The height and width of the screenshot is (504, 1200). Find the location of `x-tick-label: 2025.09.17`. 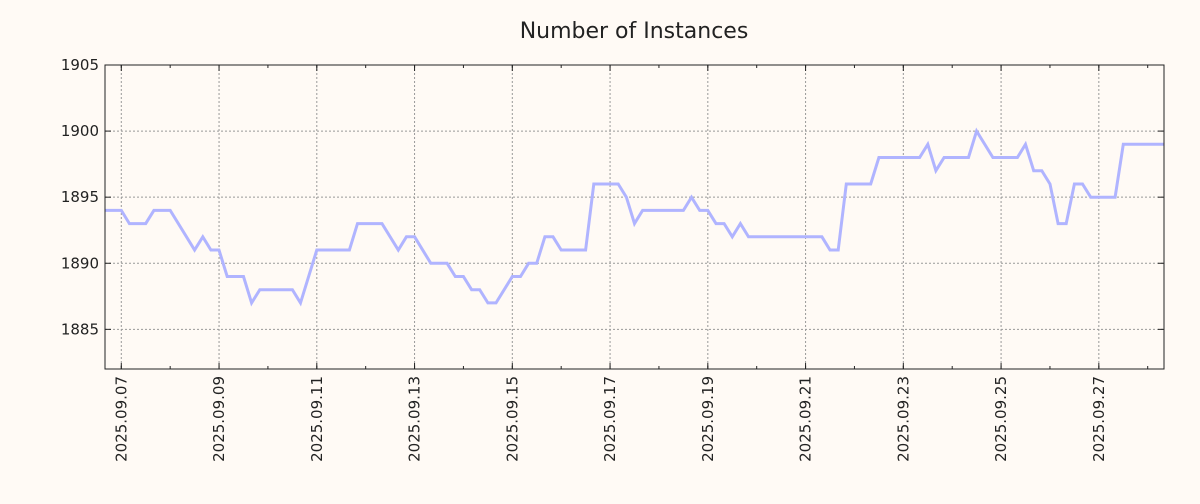

x-tick-label: 2025.09.17 is located at coordinates (610, 419).